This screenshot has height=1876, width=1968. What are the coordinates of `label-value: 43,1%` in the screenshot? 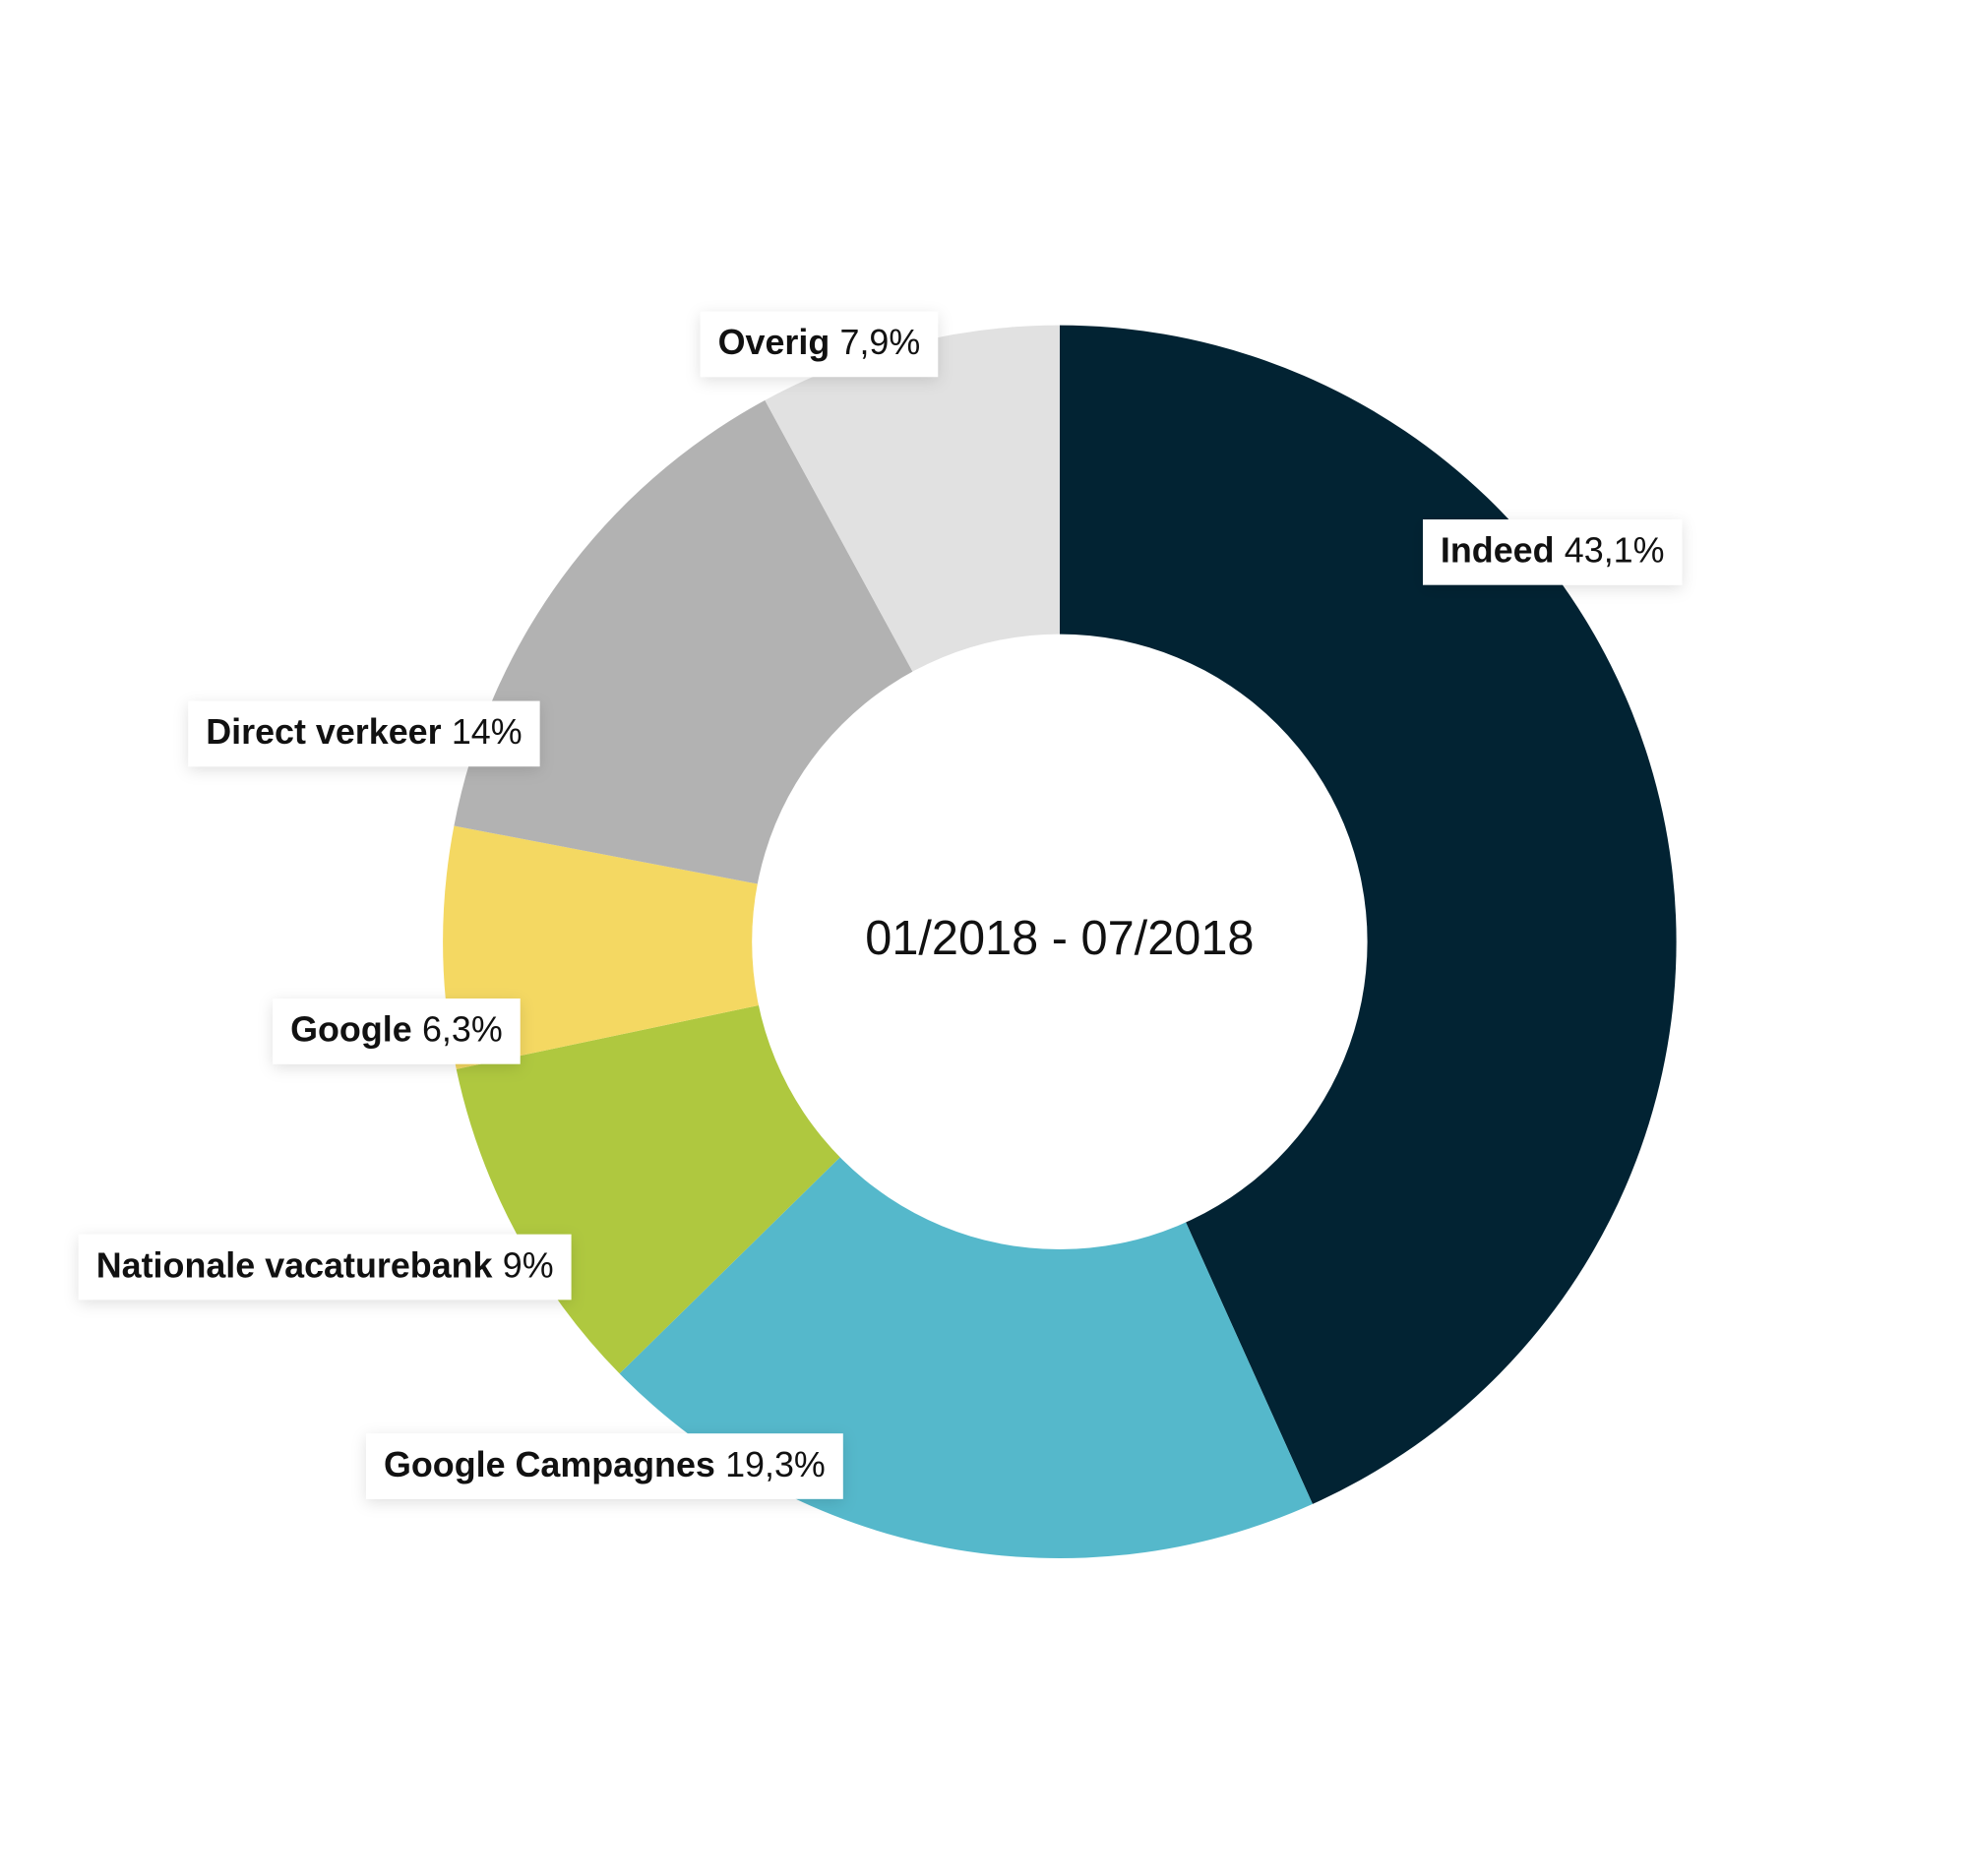 It's located at (1615, 551).